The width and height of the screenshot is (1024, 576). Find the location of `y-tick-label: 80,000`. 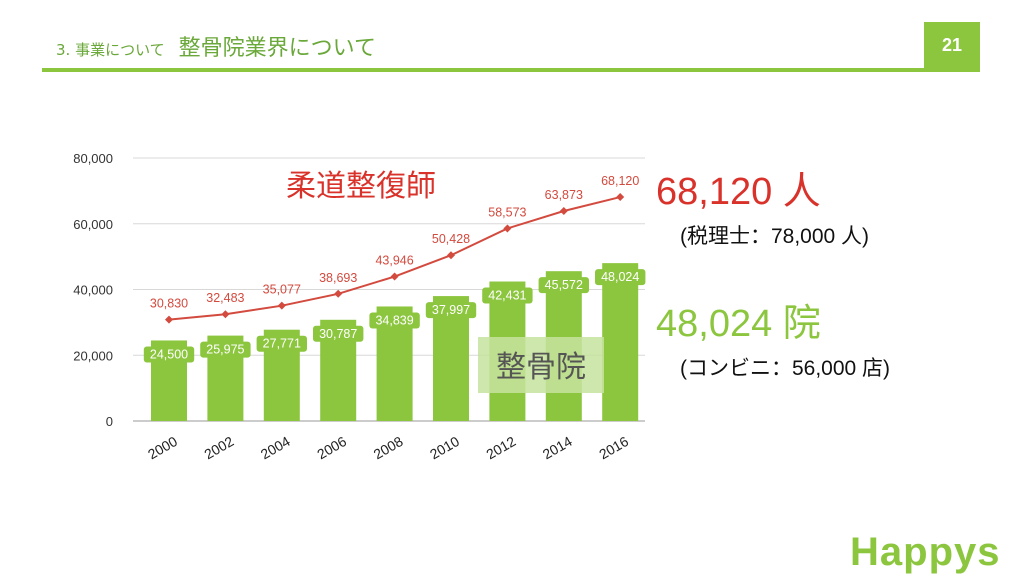

y-tick-label: 80,000 is located at coordinates (93, 158).